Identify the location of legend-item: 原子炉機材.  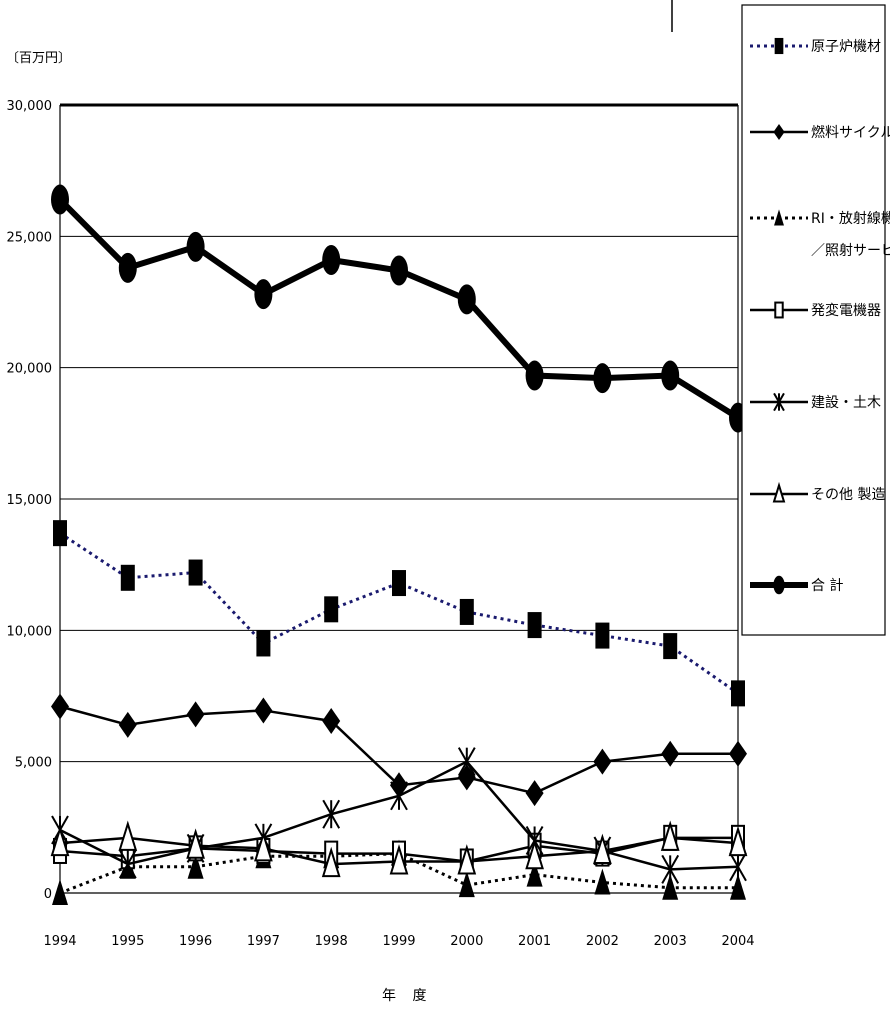
(815, 46).